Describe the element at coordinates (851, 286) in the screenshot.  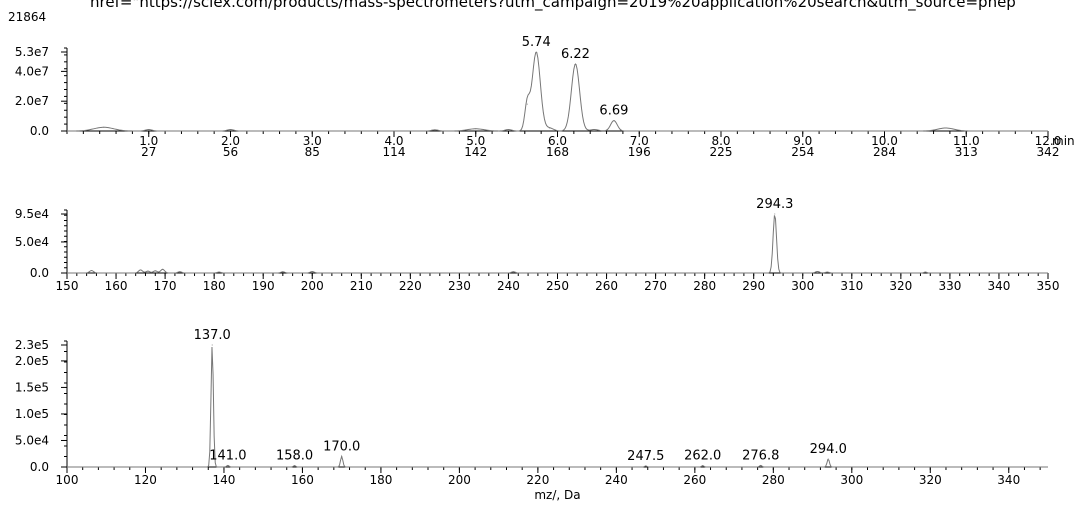
I see `x-tick-label: 310` at that location.